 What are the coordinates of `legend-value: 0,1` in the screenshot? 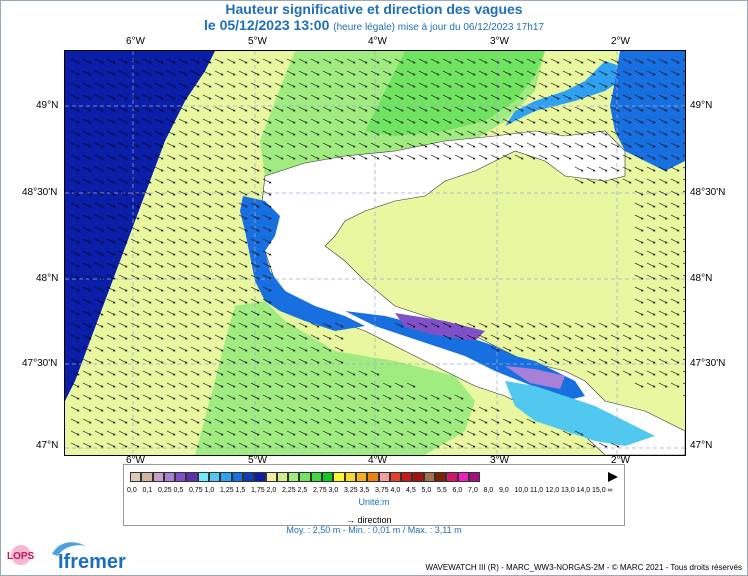 It's located at (147, 490).